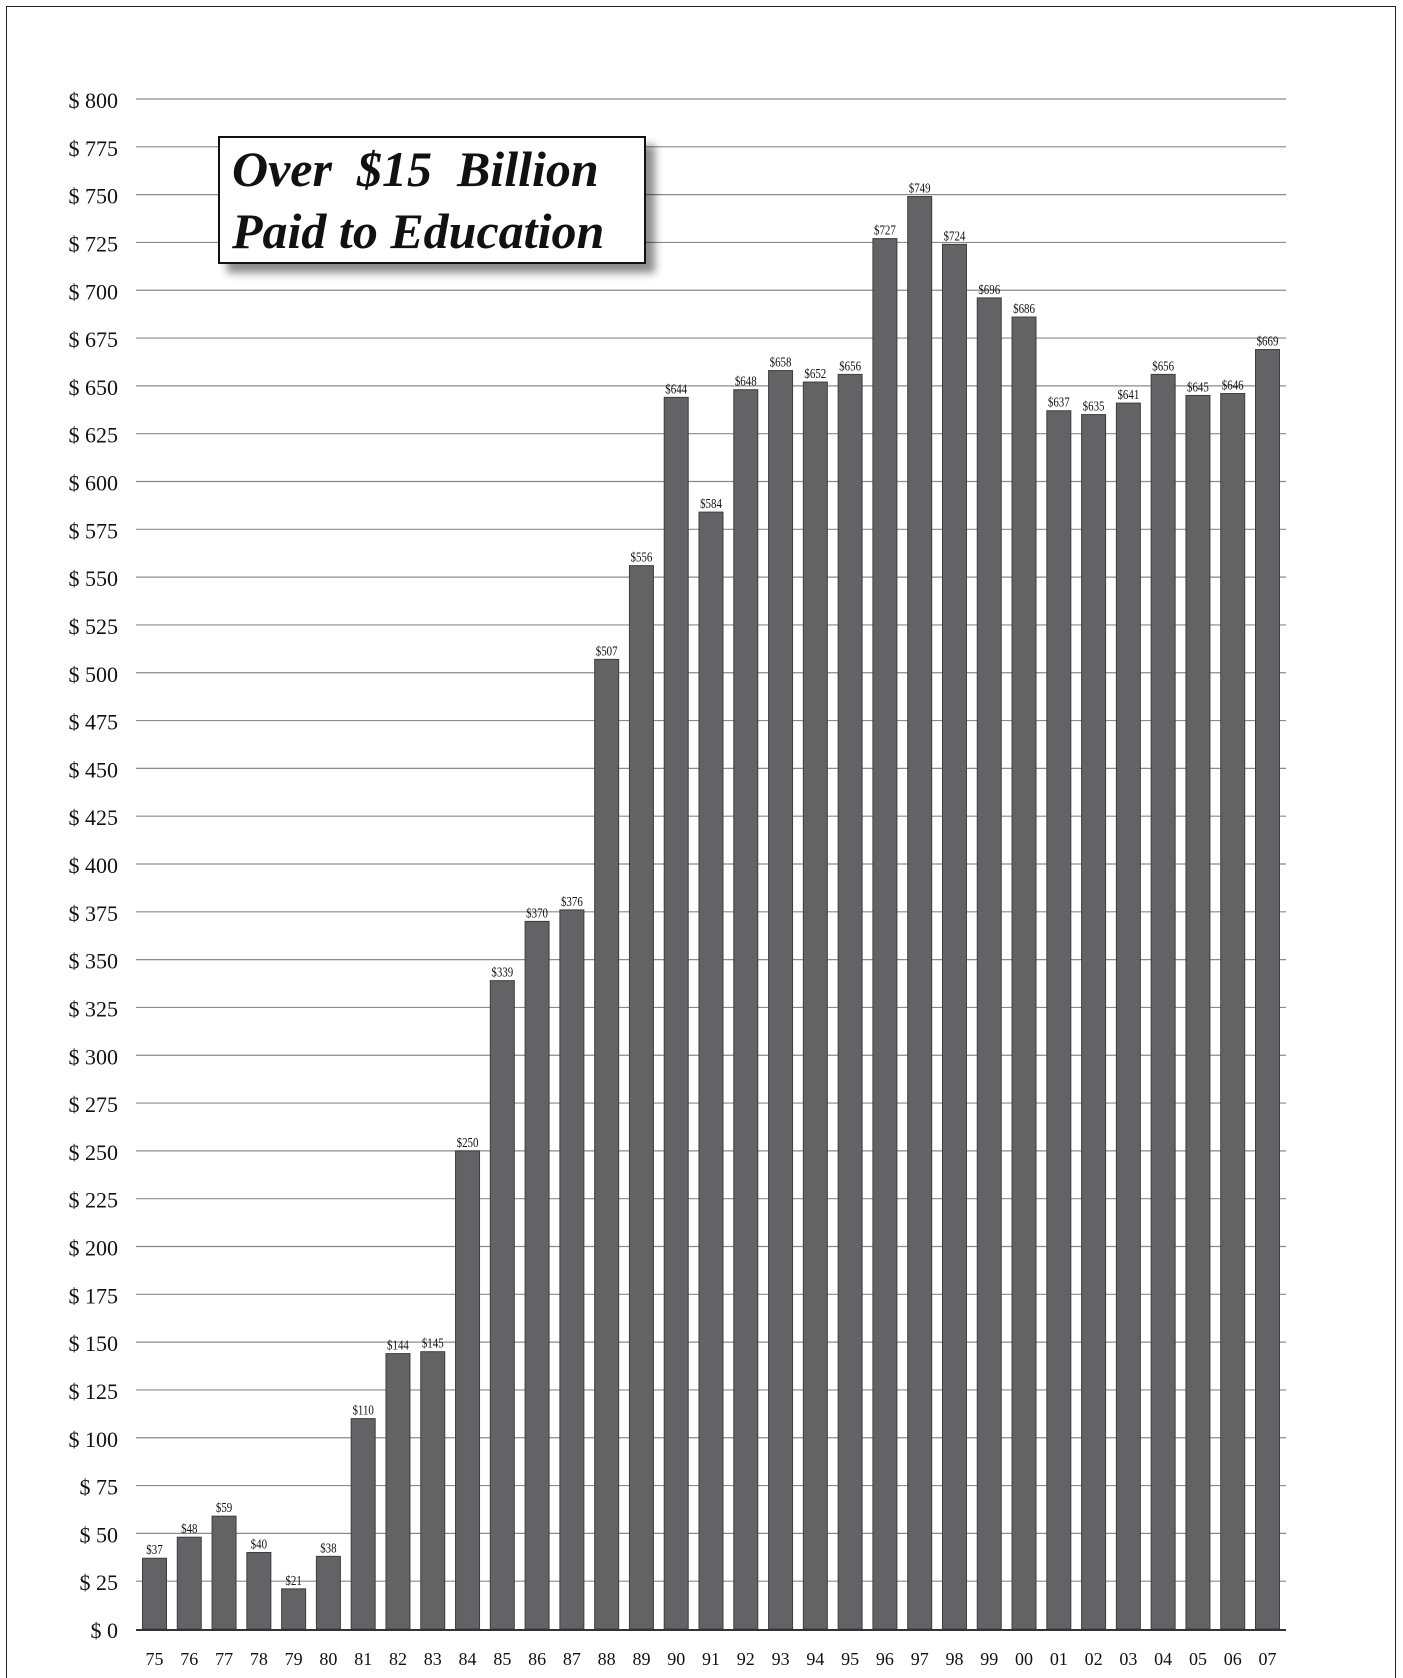 The width and height of the screenshot is (1403, 1678). What do you see at coordinates (641, 1659) in the screenshot?
I see `x-tick-label: 89` at bounding box center [641, 1659].